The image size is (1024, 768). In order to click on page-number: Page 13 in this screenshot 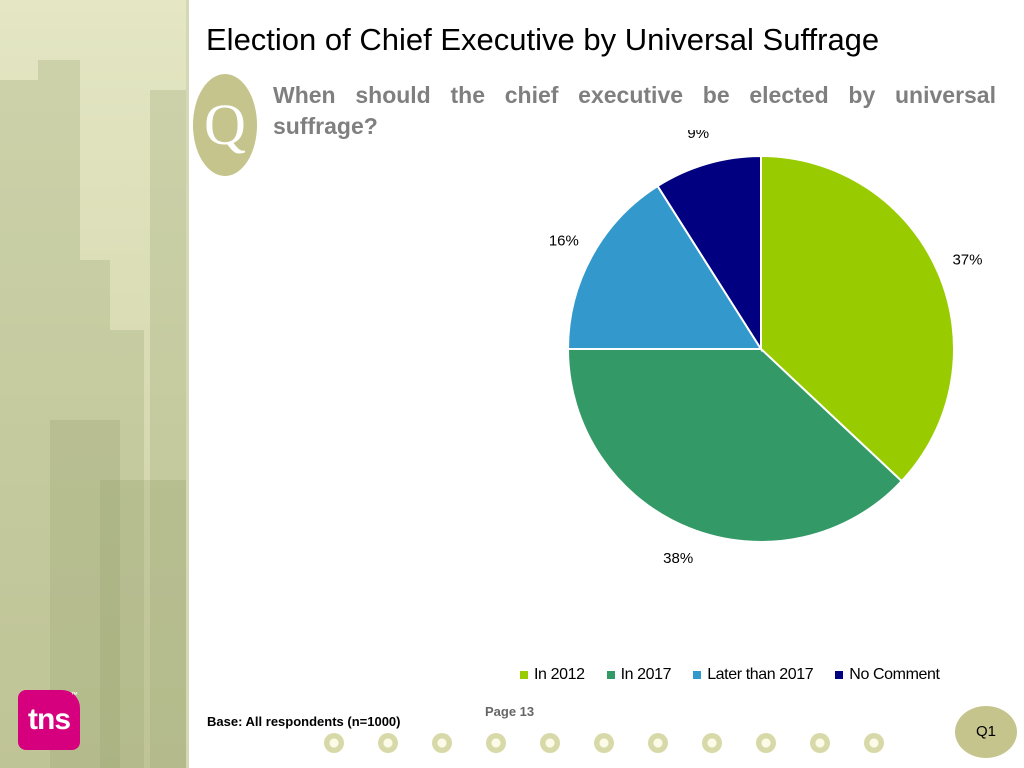, I will do `click(510, 711)`.